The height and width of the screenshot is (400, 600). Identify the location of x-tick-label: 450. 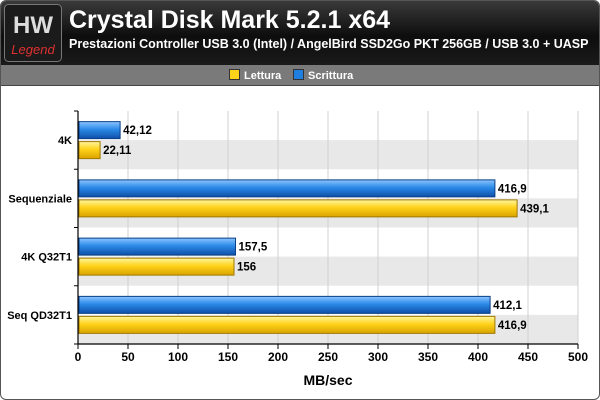
(528, 357).